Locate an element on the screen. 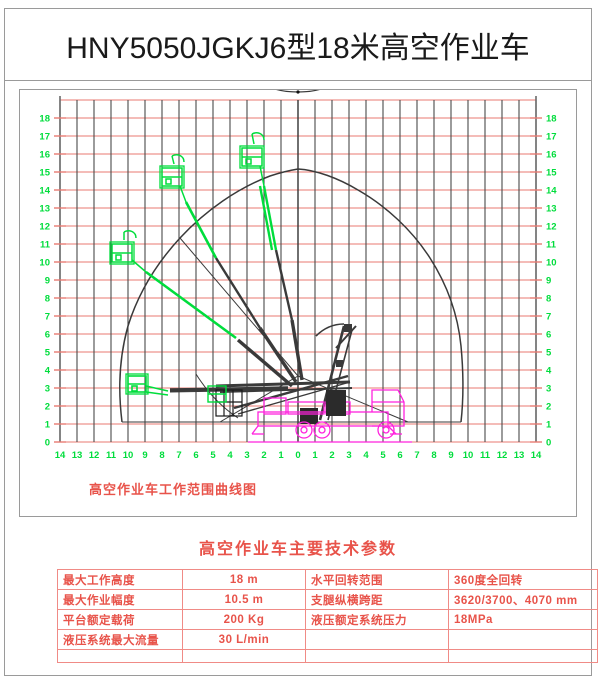  table-cell-label2: 液压额定系统压力 is located at coordinates (377, 619).